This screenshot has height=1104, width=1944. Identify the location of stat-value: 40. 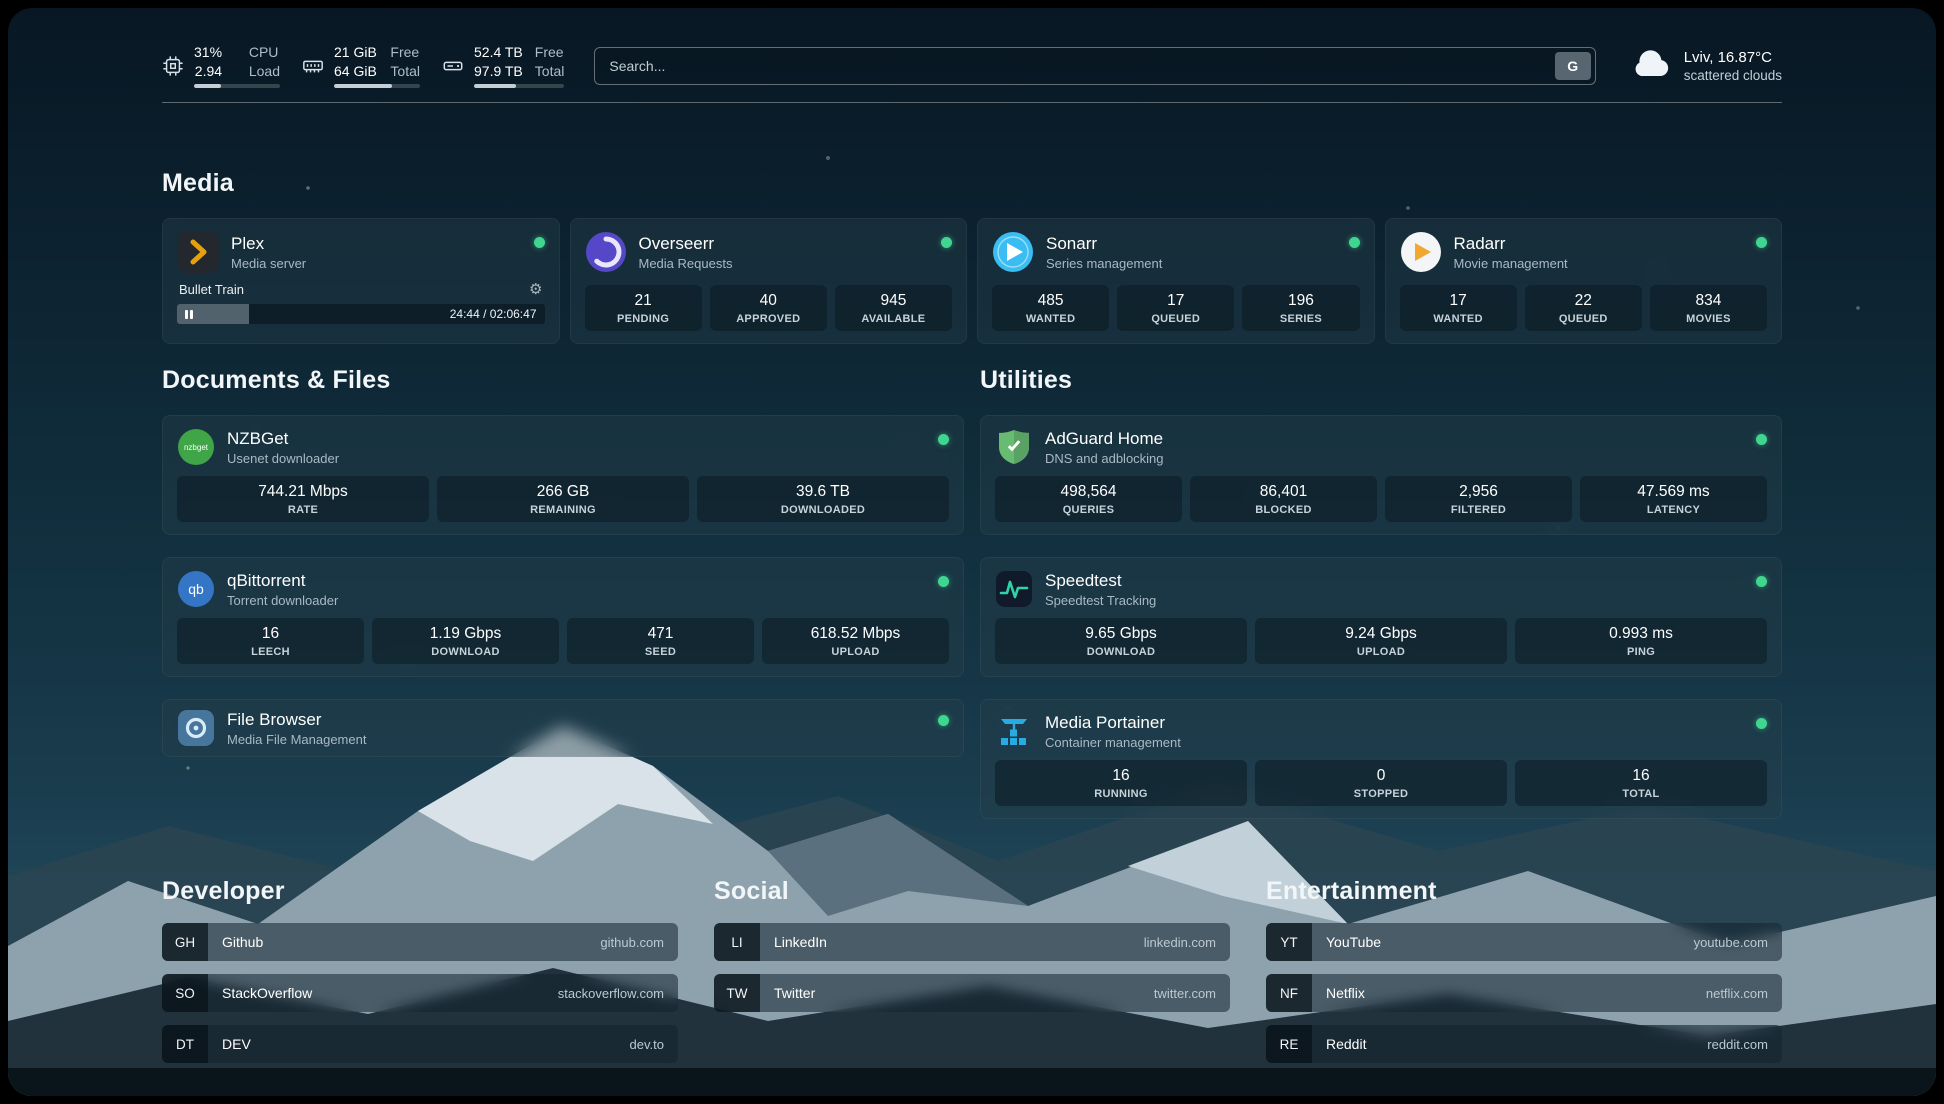
(768, 300).